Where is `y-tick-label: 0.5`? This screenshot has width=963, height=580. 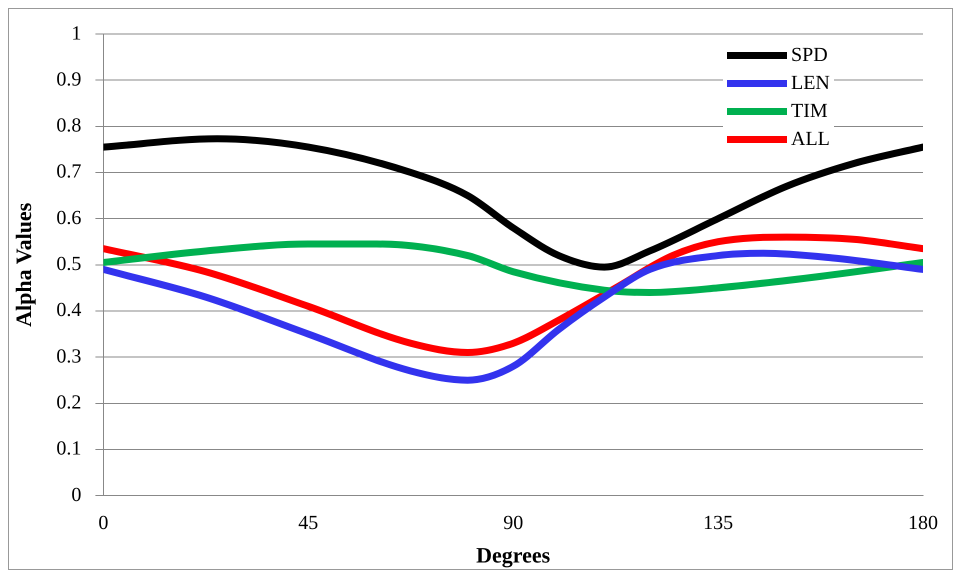
y-tick-label: 0.5 is located at coordinates (69, 264).